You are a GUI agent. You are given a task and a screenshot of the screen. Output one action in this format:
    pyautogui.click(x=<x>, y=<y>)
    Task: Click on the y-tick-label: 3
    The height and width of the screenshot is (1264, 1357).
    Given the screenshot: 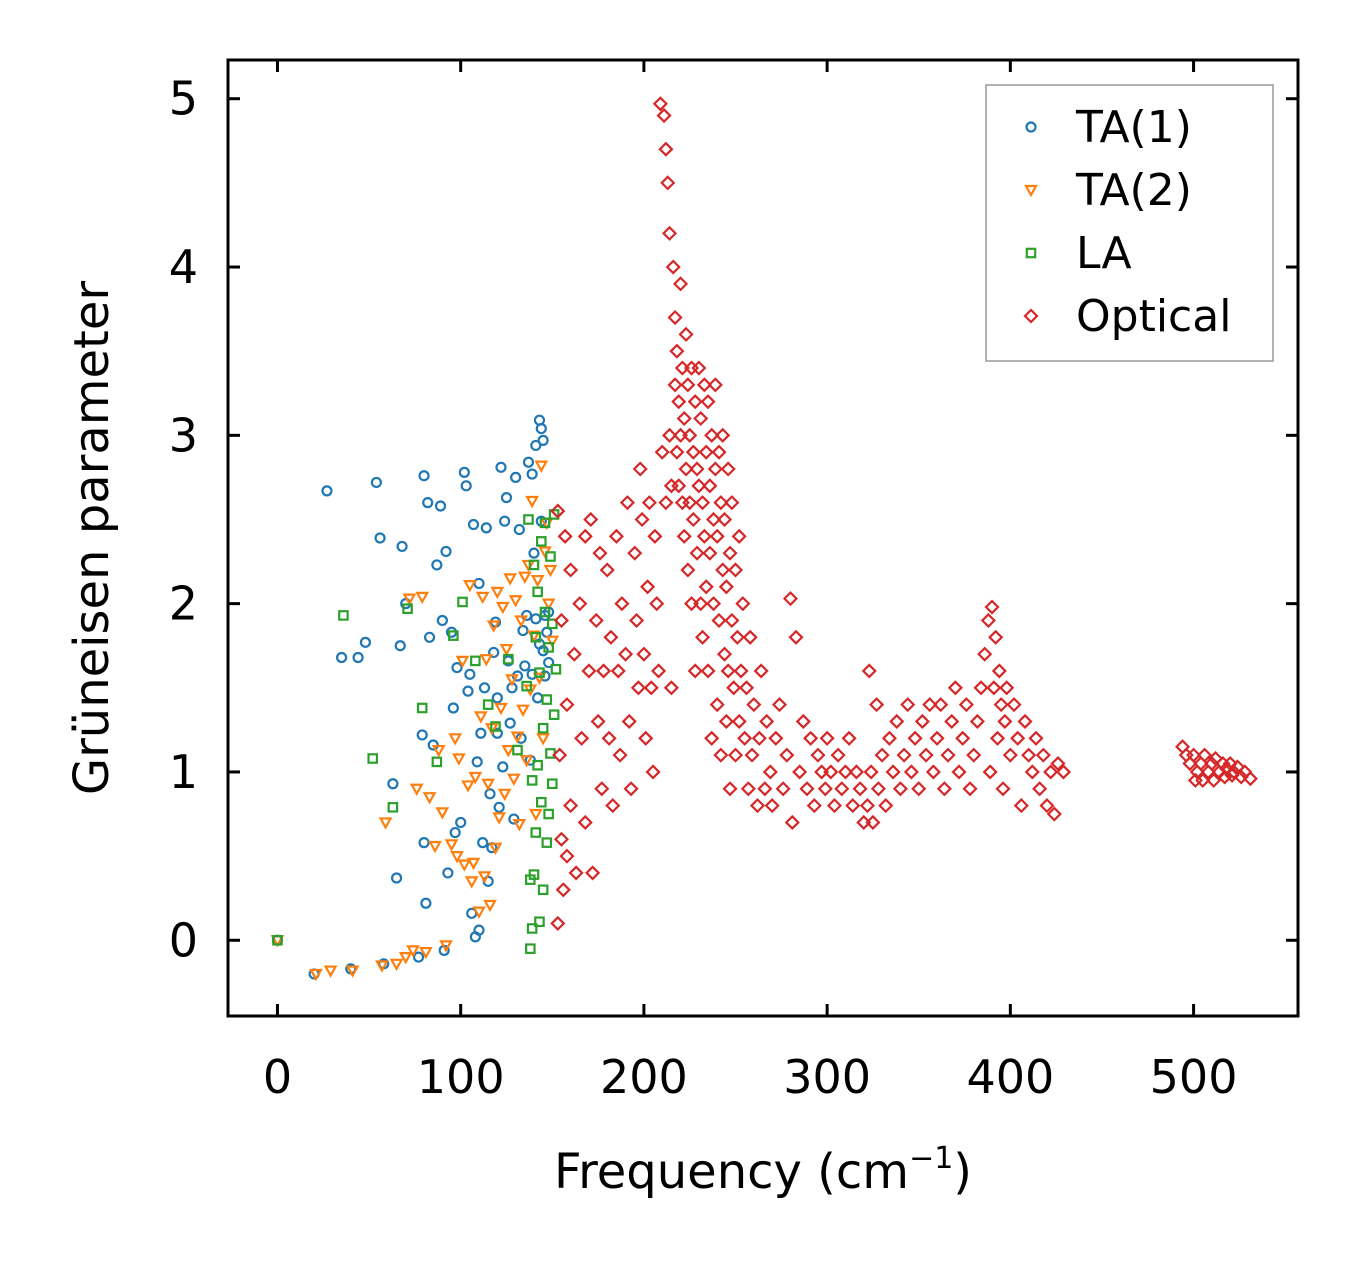 What is the action you would take?
    pyautogui.click(x=183, y=435)
    